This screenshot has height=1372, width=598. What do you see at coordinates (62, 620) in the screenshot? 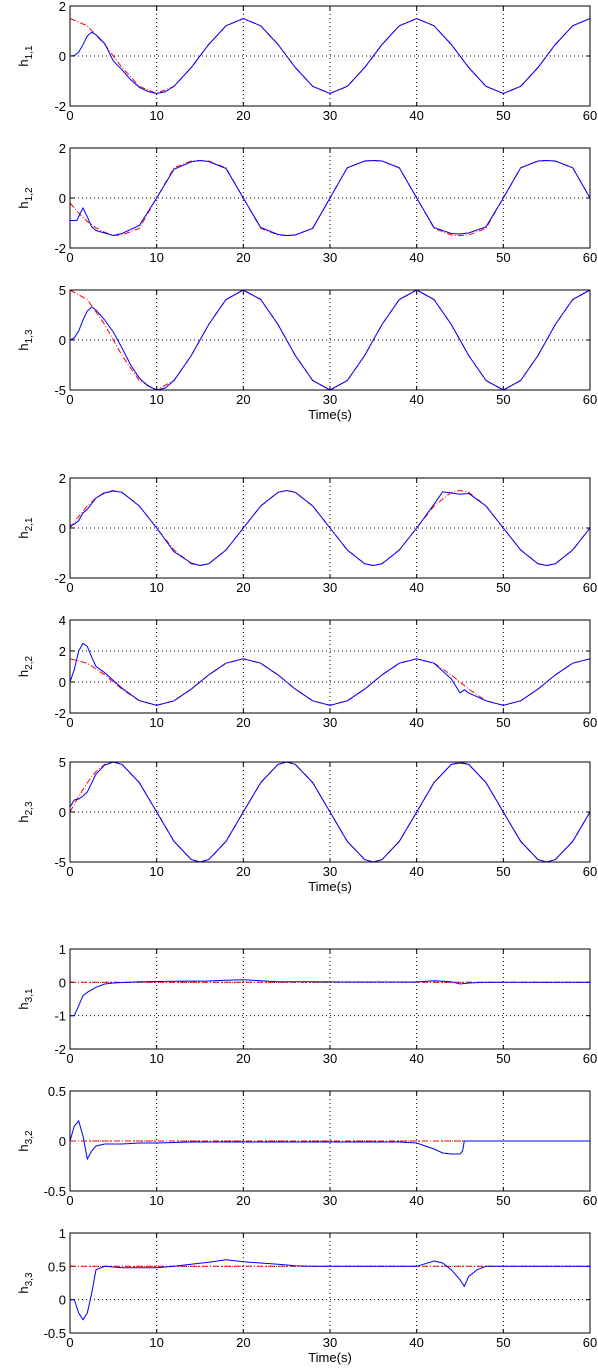
I see `y-tick-label: 4` at bounding box center [62, 620].